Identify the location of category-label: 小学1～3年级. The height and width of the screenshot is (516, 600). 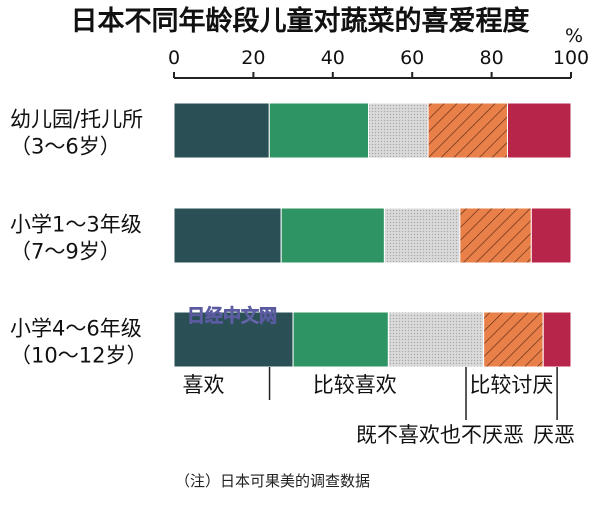
(76, 225).